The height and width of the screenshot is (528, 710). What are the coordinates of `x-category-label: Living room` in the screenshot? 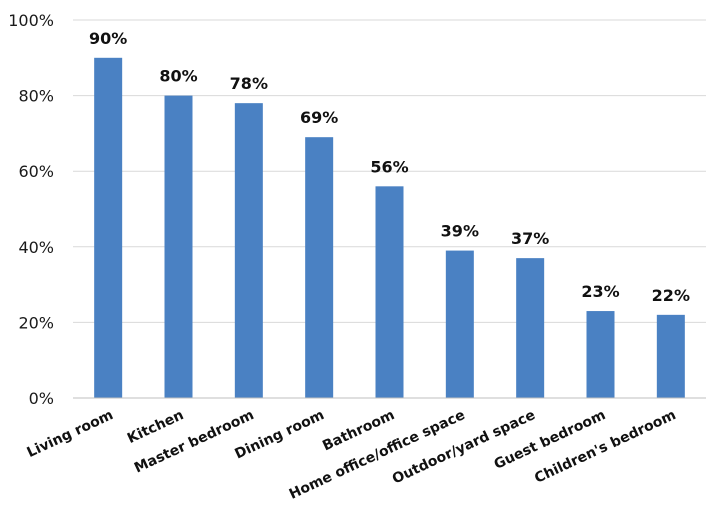 It's located at (70, 434).